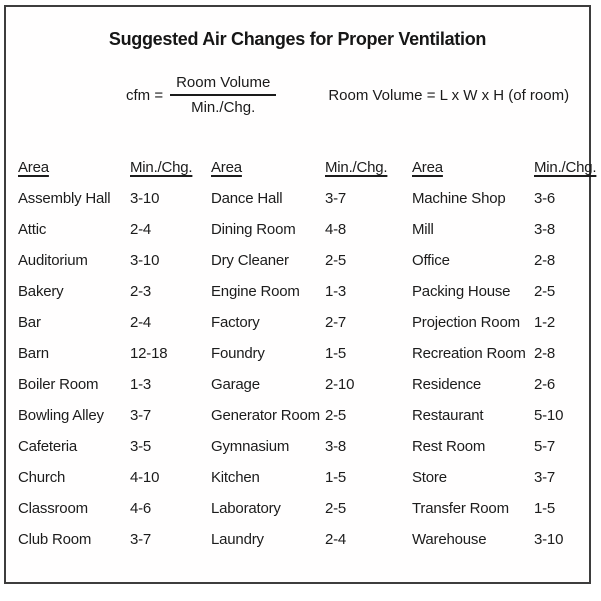 The width and height of the screenshot is (601, 601). I want to click on fraction-denominator: Min./Chg., so click(223, 107).